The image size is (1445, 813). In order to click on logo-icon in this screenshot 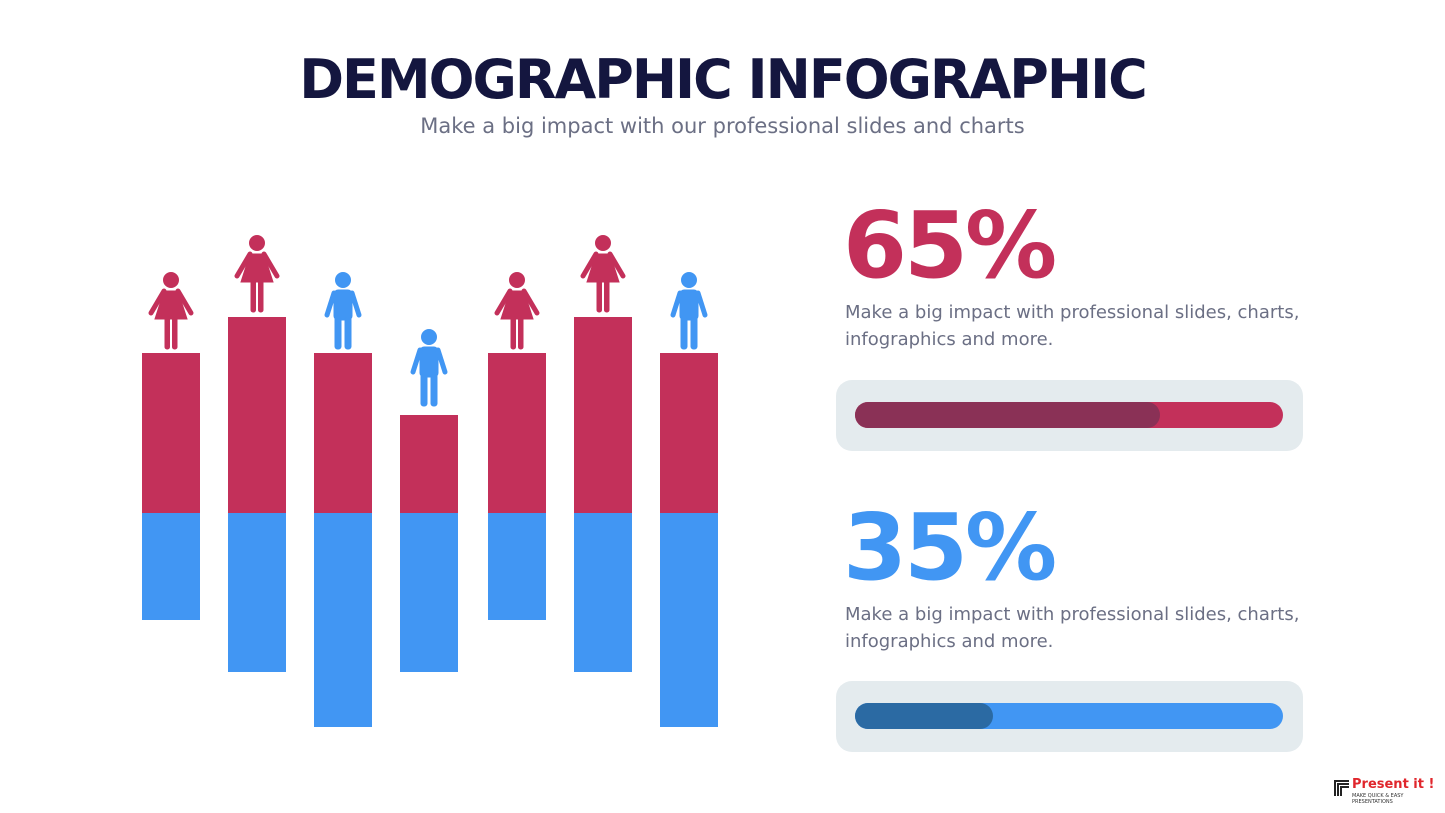, I will do `click(1341, 788)`.